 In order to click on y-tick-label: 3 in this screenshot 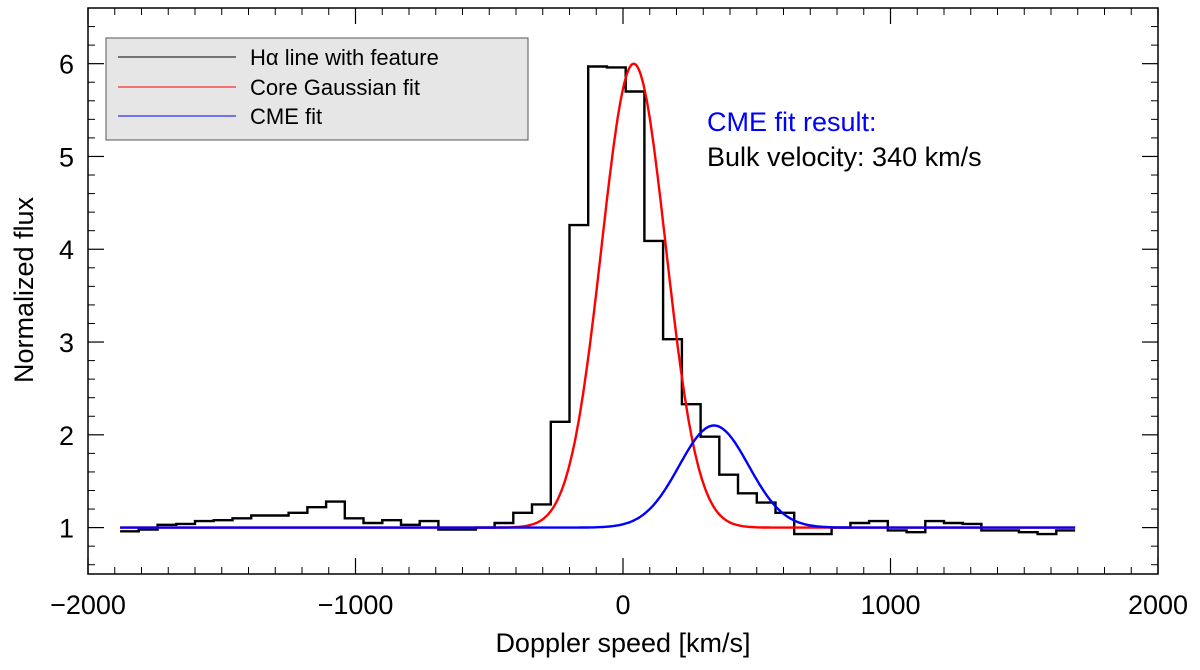, I will do `click(66, 343)`.